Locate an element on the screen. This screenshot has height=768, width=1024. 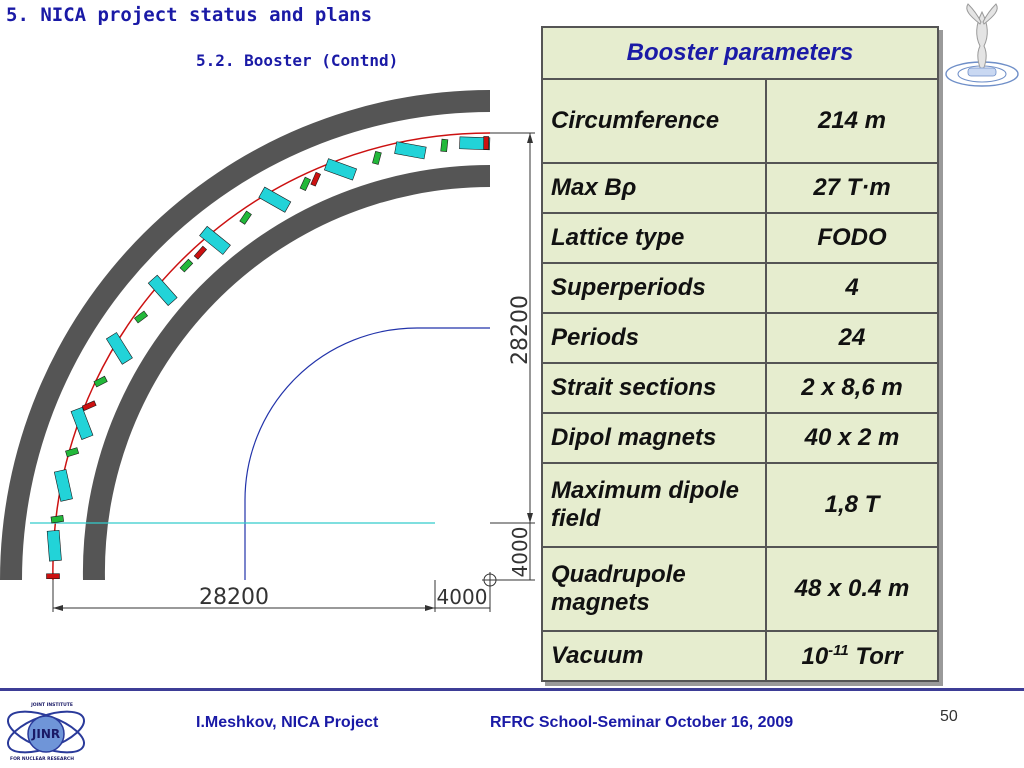
param-name: Lattice type is located at coordinates (654, 238).